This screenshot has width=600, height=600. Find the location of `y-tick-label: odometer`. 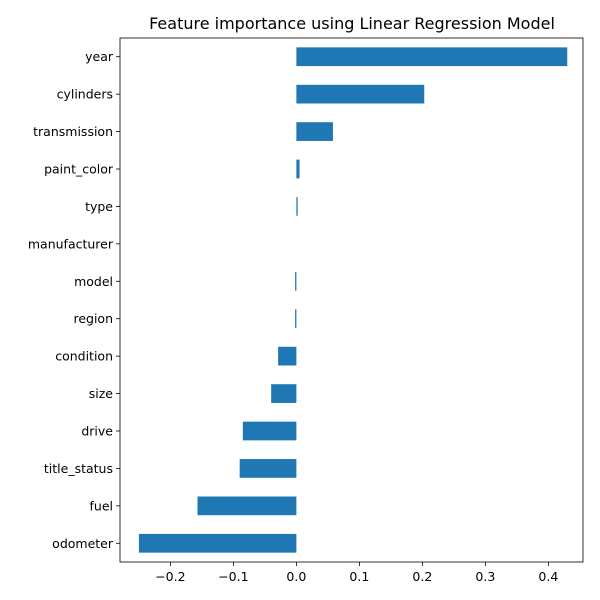

y-tick-label: odometer is located at coordinates (83, 543).